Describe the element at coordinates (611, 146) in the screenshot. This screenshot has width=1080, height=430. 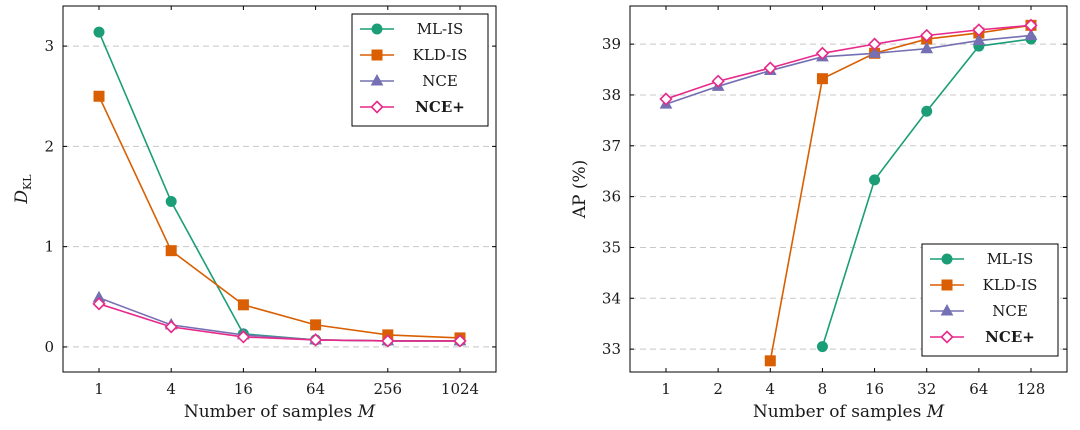
I see `y-tick-label: 37` at that location.